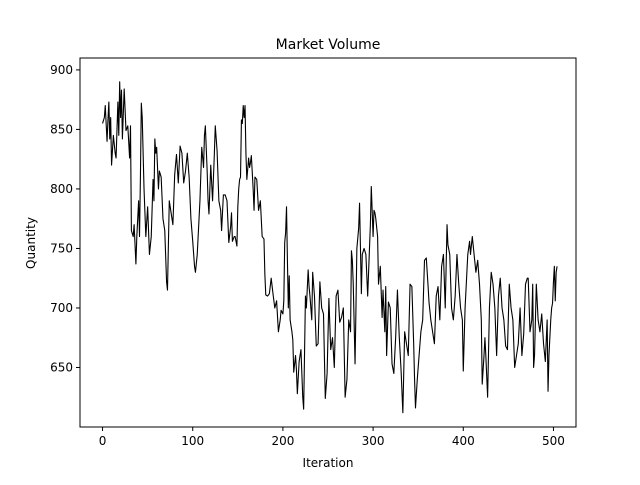 This screenshot has width=640, height=485. Describe the element at coordinates (332, 437) in the screenshot. I see `x-axis-ticks: 0 100 200 300 400 500` at that location.